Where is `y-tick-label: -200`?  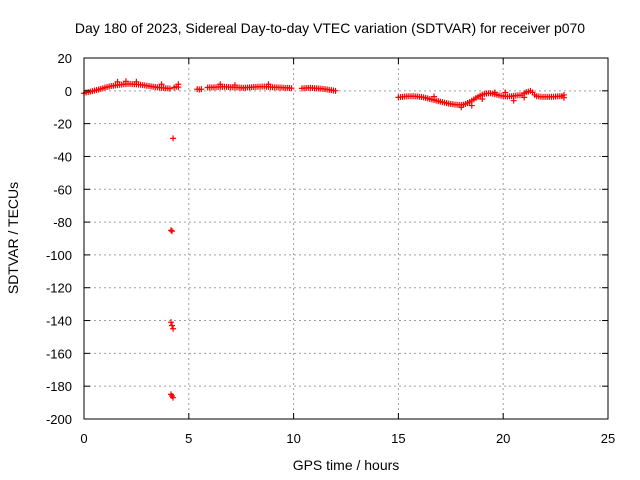
y-tick-label: -200 is located at coordinates (59, 419).